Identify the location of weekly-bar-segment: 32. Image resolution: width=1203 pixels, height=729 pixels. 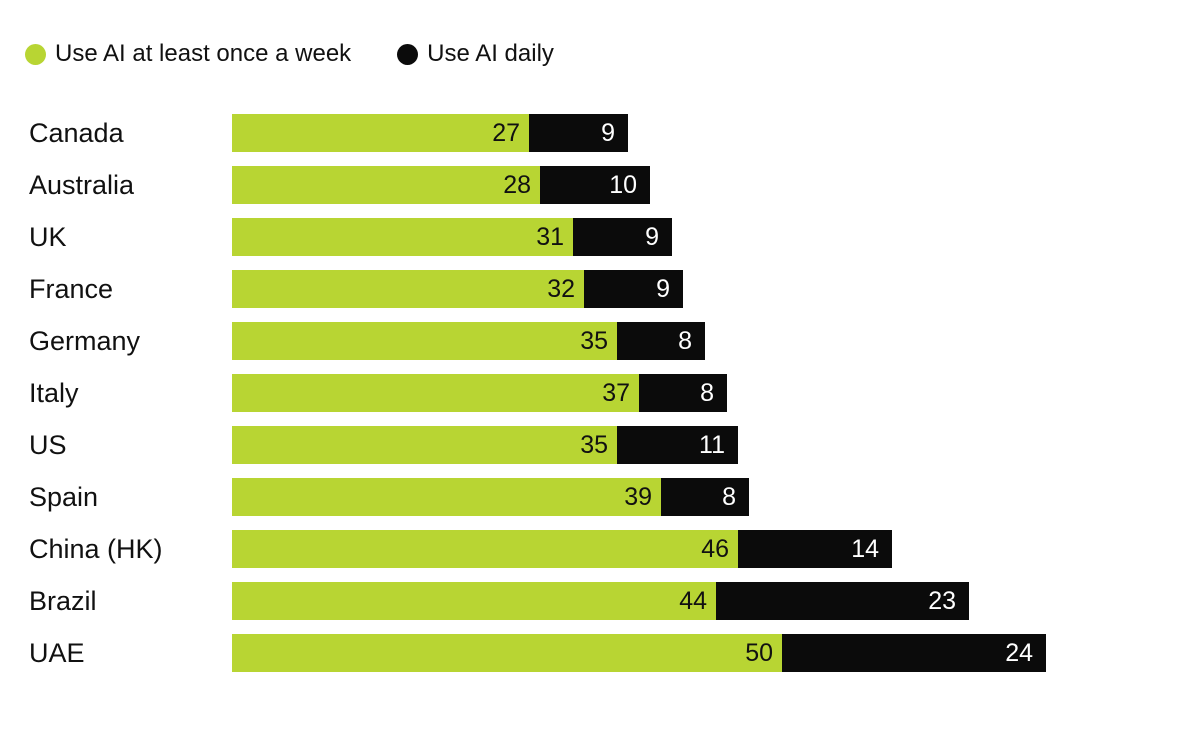
(408, 289).